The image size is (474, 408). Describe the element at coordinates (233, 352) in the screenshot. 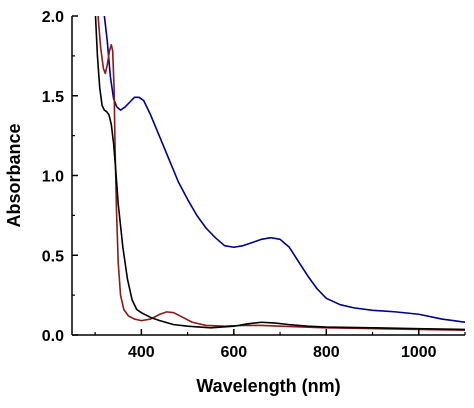

I see `x-tick-label: 600` at that location.